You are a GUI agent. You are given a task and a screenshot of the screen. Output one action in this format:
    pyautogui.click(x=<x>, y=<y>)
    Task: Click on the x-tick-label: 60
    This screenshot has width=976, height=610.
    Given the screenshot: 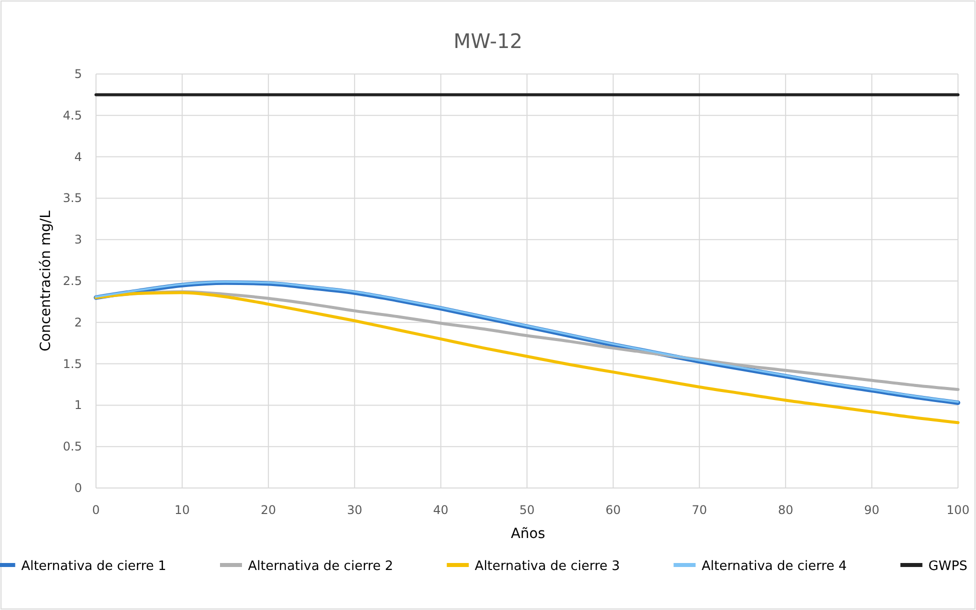 What is the action you would take?
    pyautogui.click(x=613, y=510)
    